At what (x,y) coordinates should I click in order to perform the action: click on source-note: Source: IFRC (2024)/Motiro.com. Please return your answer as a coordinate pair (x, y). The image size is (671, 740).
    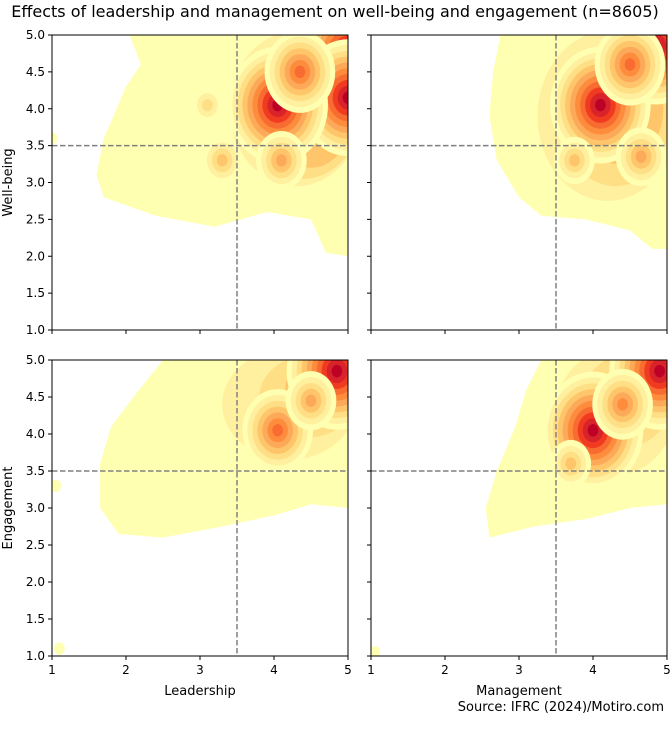
    Looking at the image, I should click on (561, 707).